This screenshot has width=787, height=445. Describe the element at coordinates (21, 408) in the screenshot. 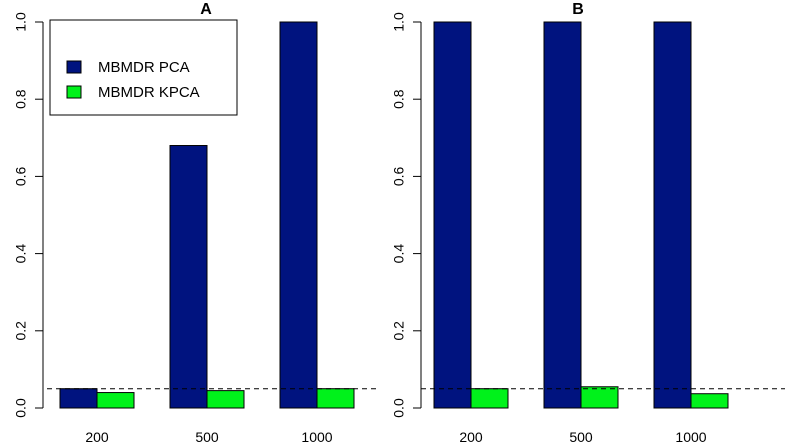

I see `y-tick-label-a-0: 0.0` at that location.